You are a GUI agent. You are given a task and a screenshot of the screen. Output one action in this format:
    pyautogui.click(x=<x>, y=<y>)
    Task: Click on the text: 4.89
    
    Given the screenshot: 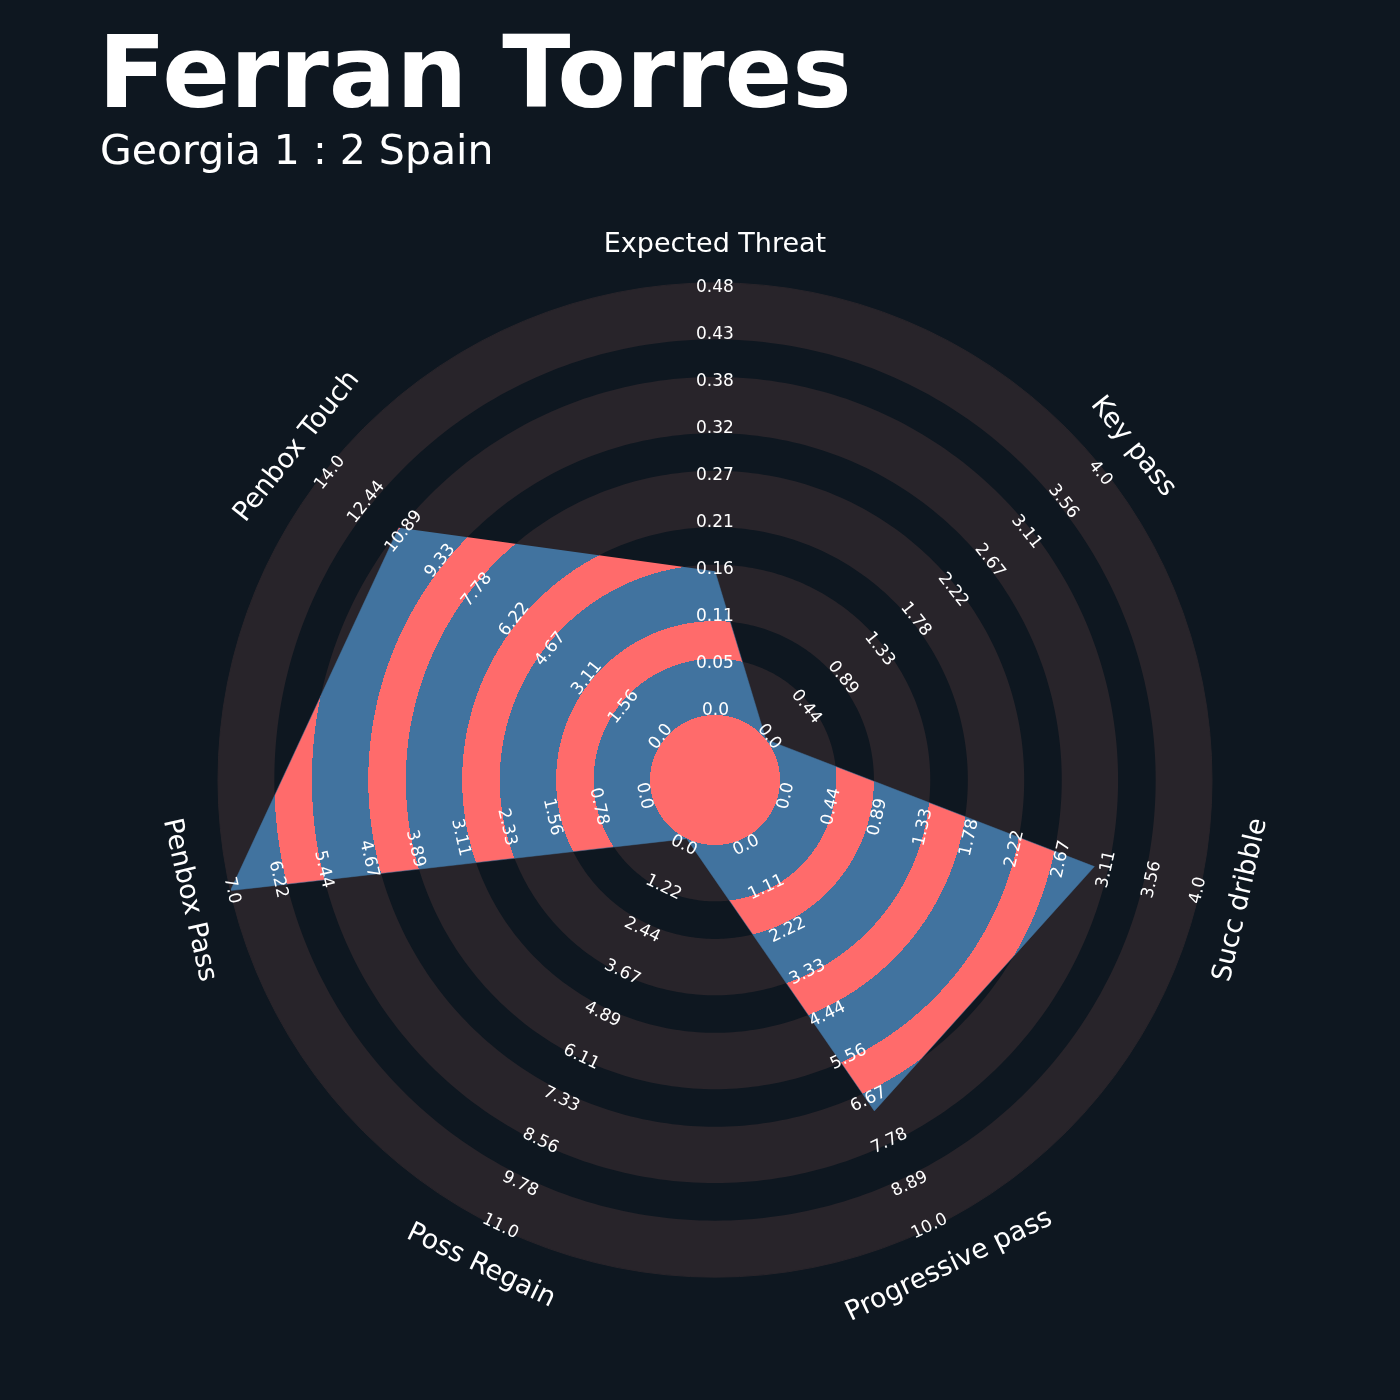 What is the action you would take?
    pyautogui.click(x=603, y=1013)
    